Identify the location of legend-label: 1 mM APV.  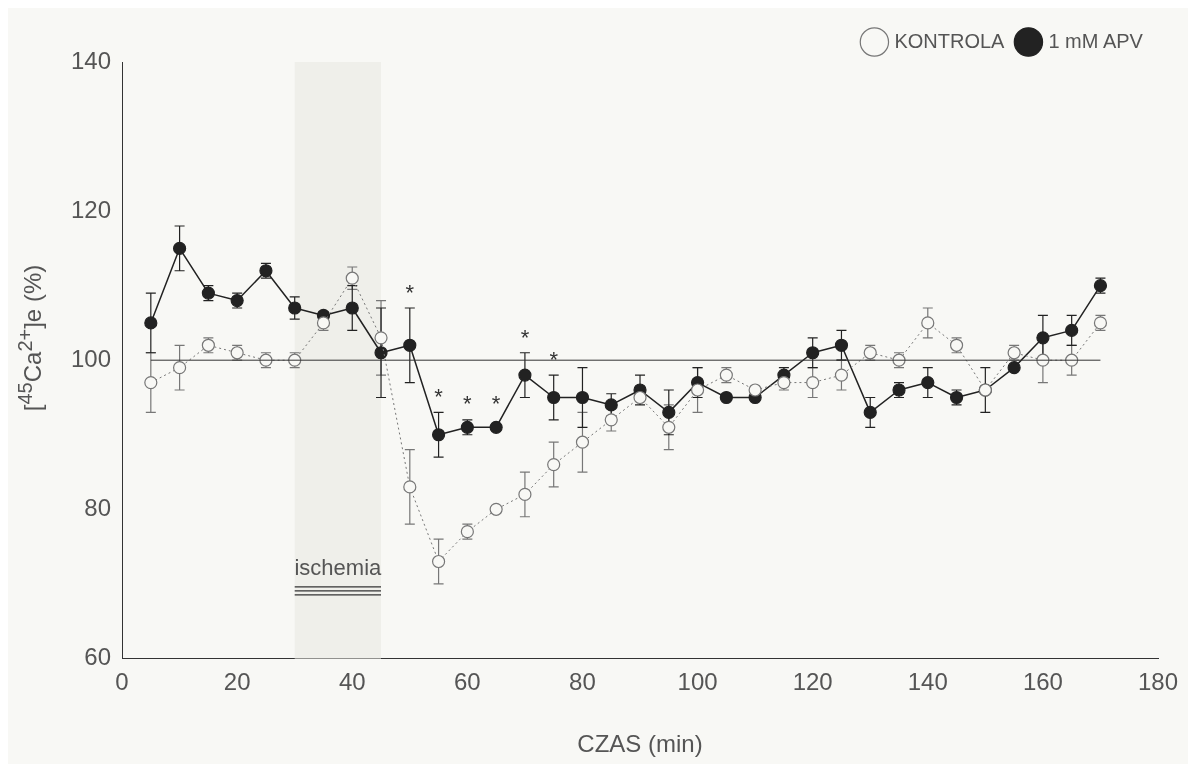
(1096, 40).